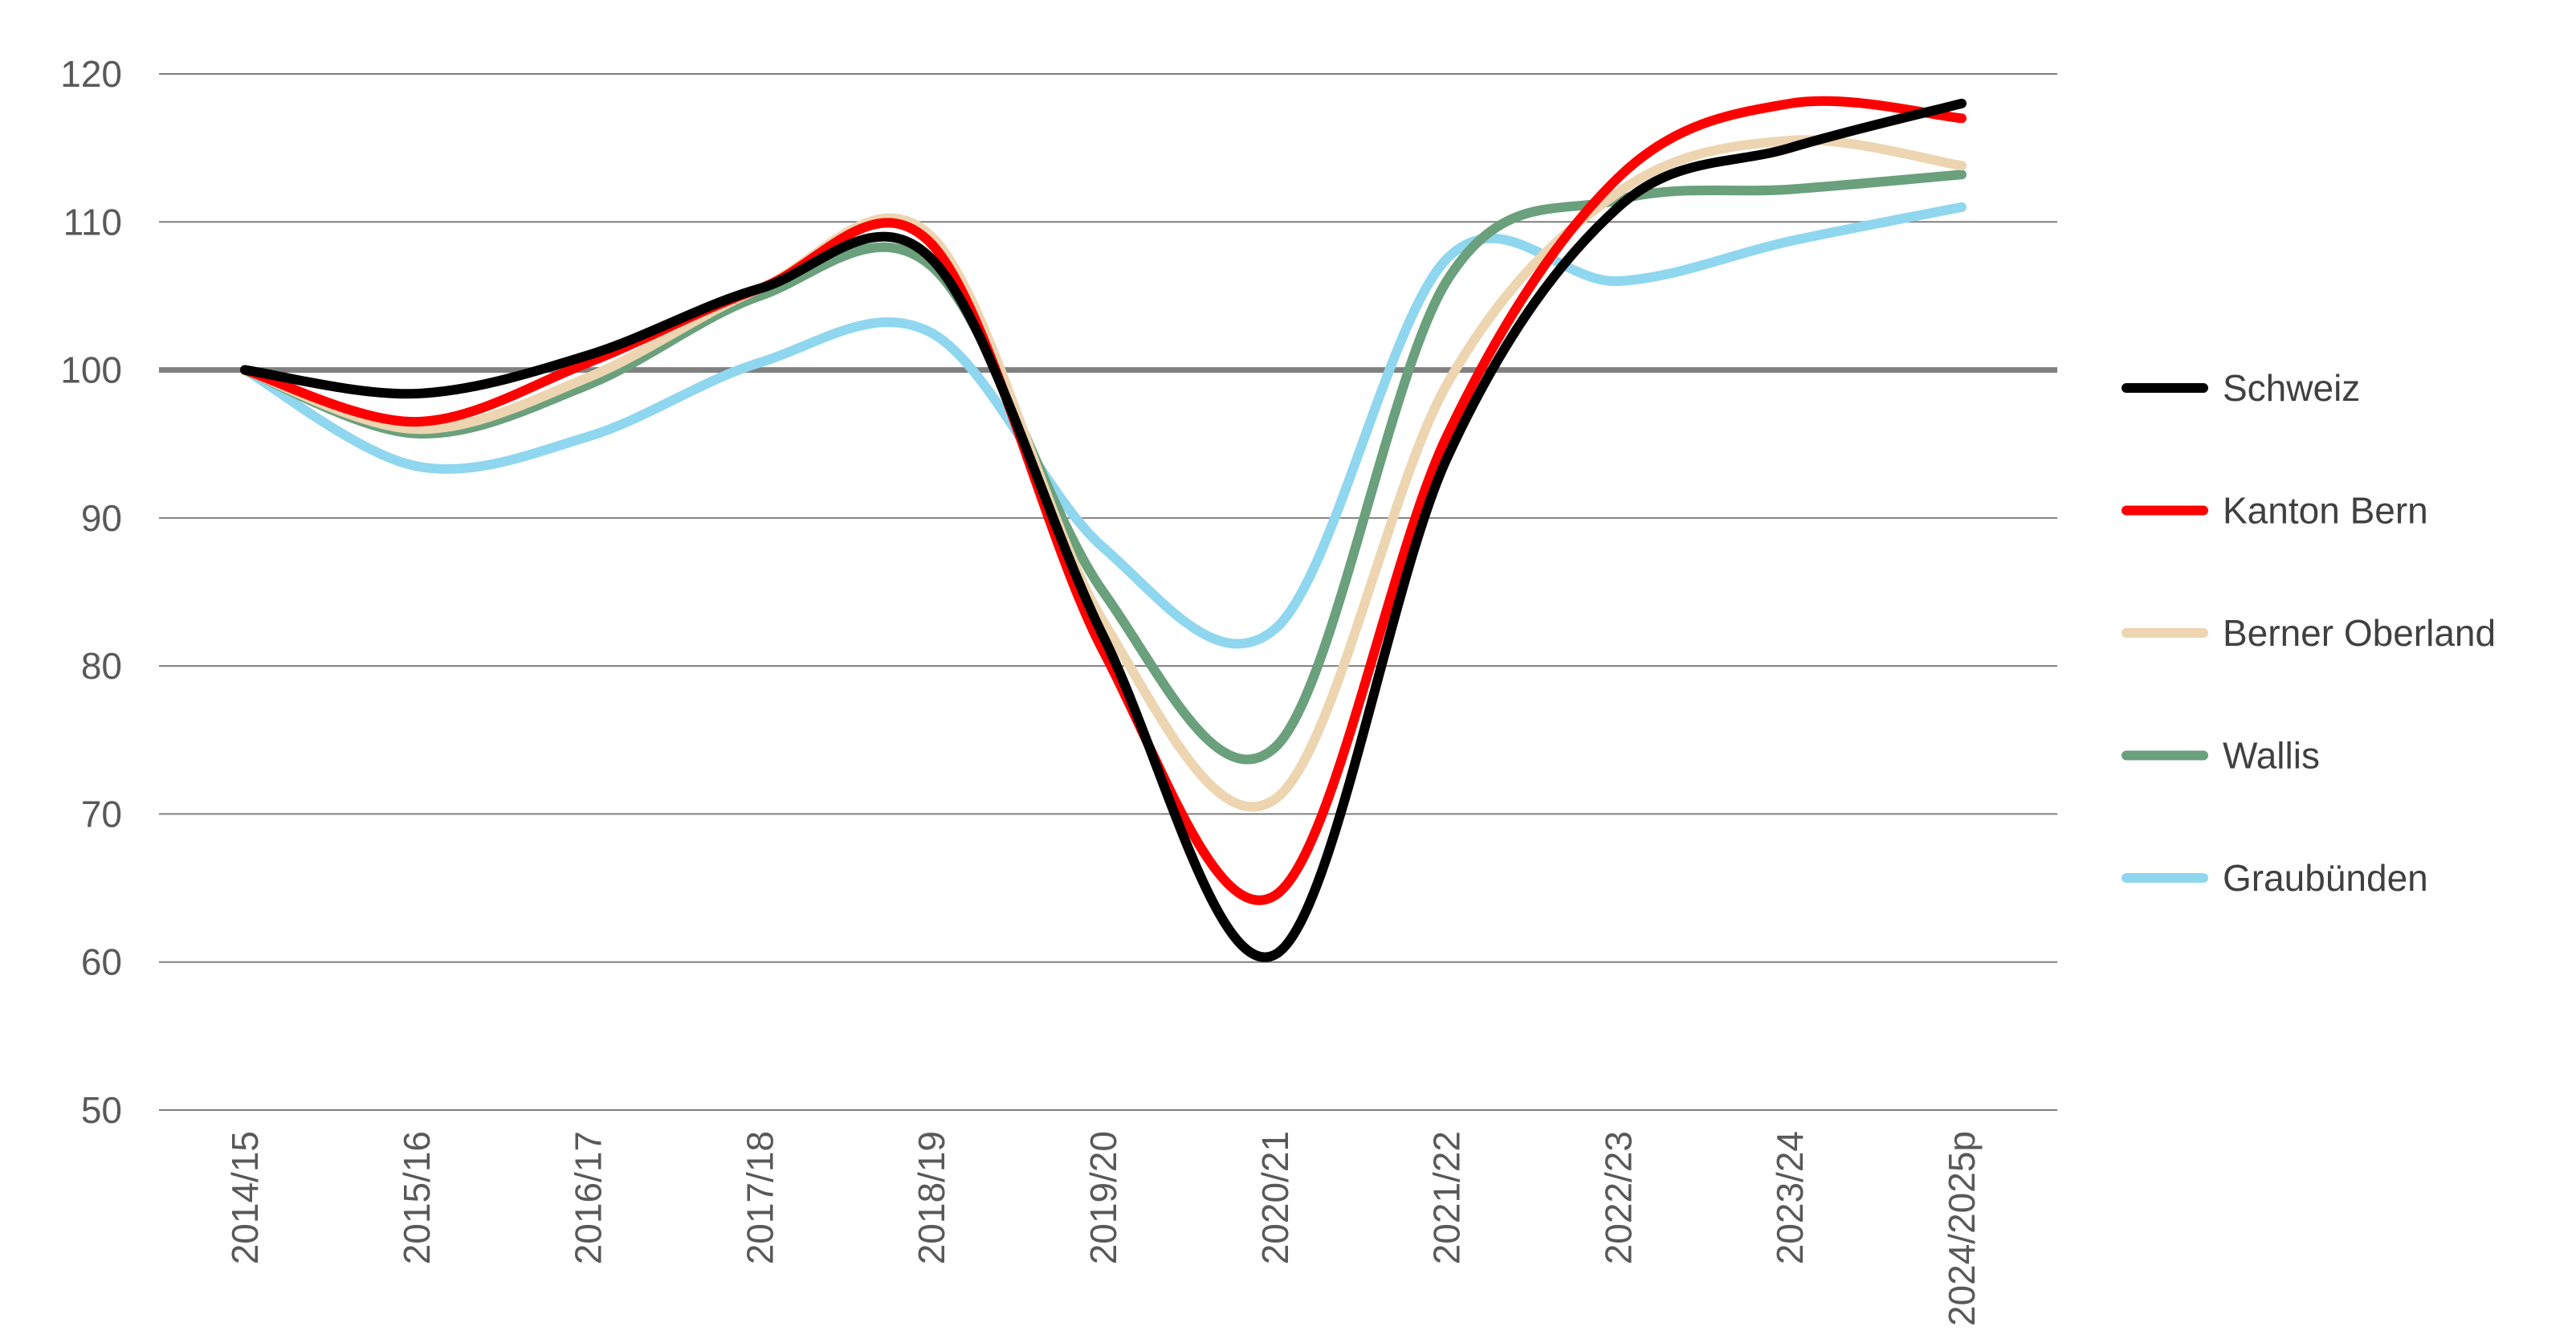 This screenshot has width=2576, height=1343. What do you see at coordinates (1962, 1228) in the screenshot?
I see `x-tick-label: 2024/2025p` at bounding box center [1962, 1228].